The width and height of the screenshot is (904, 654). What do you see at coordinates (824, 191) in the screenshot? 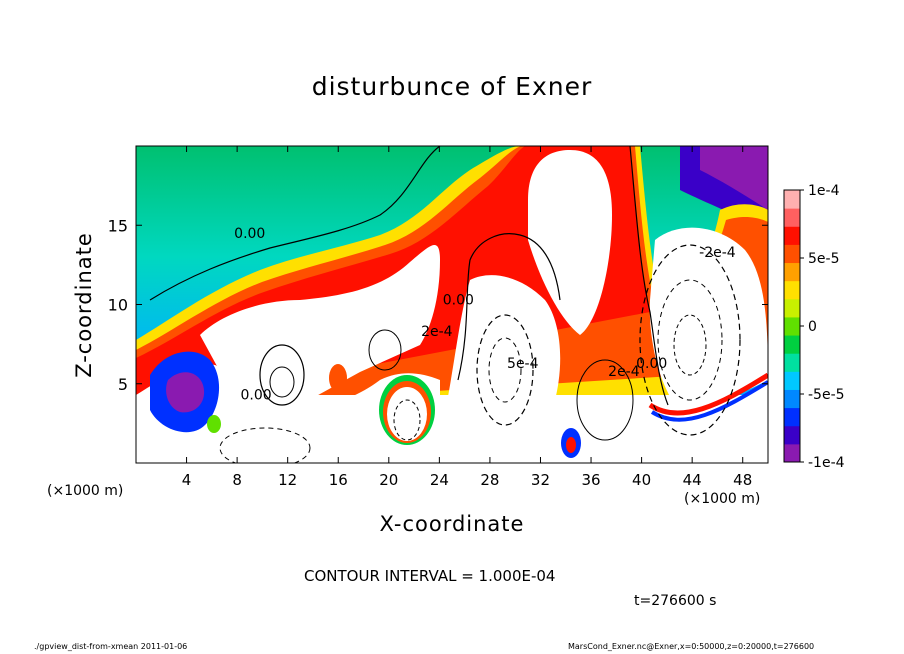
I see `colorbar-tick-label: 1e-4` at bounding box center [824, 191].